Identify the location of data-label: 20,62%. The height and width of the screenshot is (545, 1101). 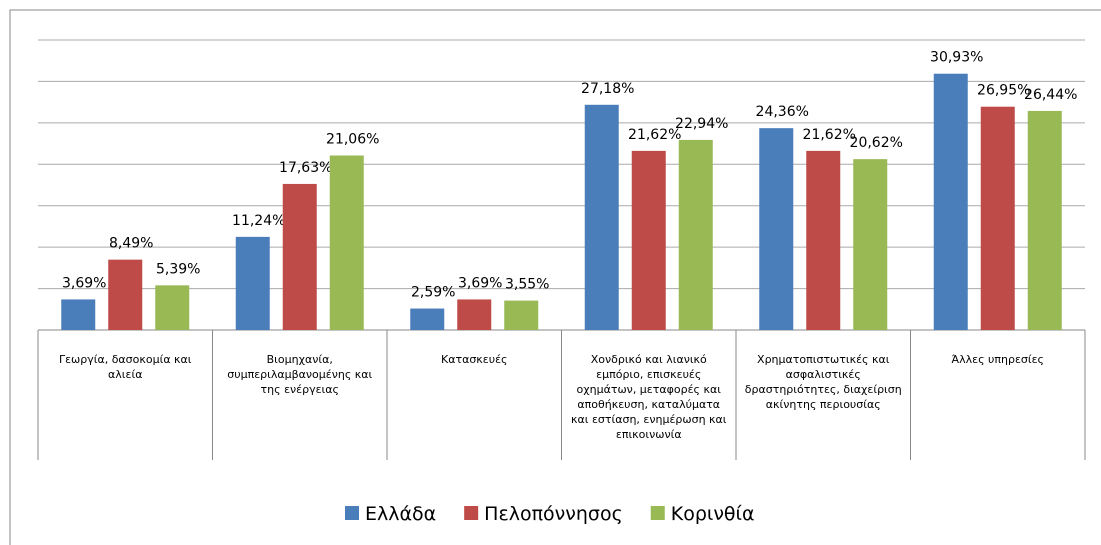
(876, 143).